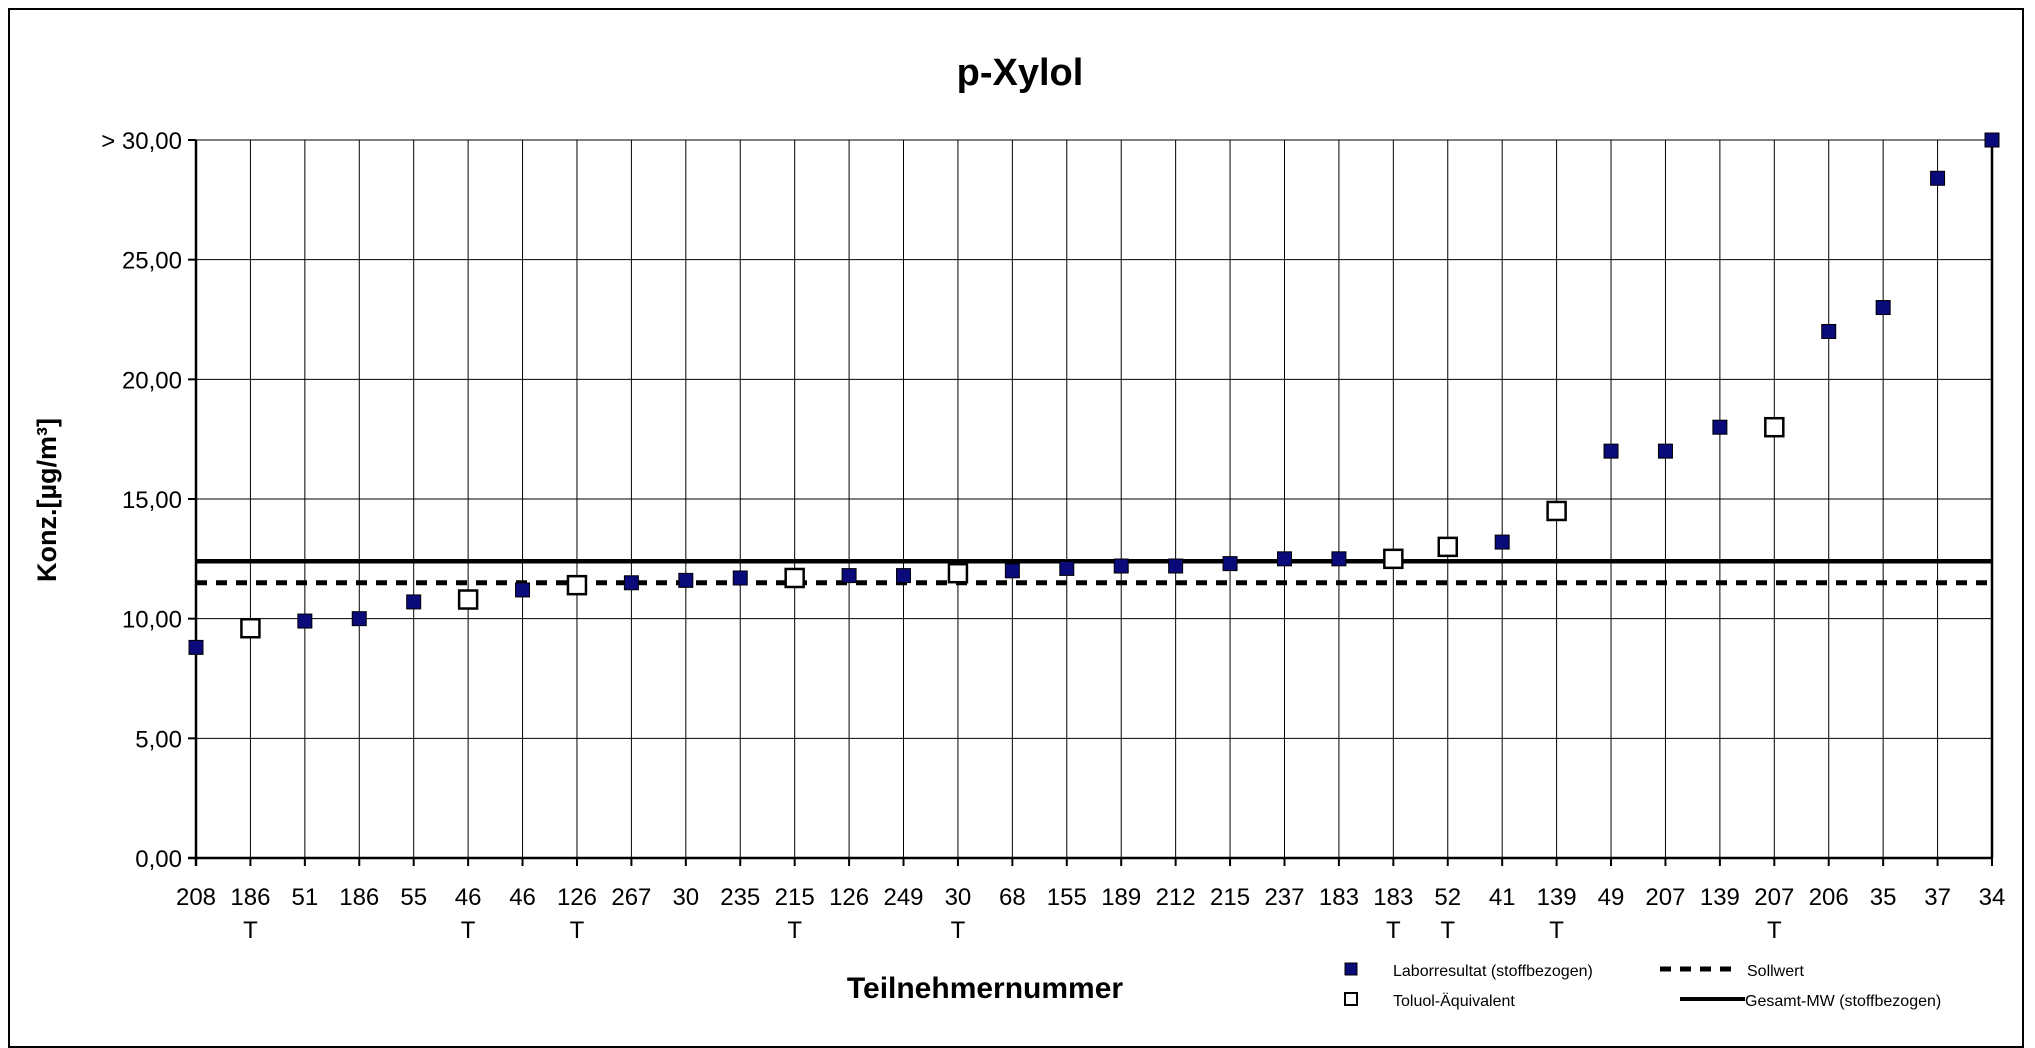  What do you see at coordinates (1883, 897) in the screenshot?
I see `x-tick-label: 35` at bounding box center [1883, 897].